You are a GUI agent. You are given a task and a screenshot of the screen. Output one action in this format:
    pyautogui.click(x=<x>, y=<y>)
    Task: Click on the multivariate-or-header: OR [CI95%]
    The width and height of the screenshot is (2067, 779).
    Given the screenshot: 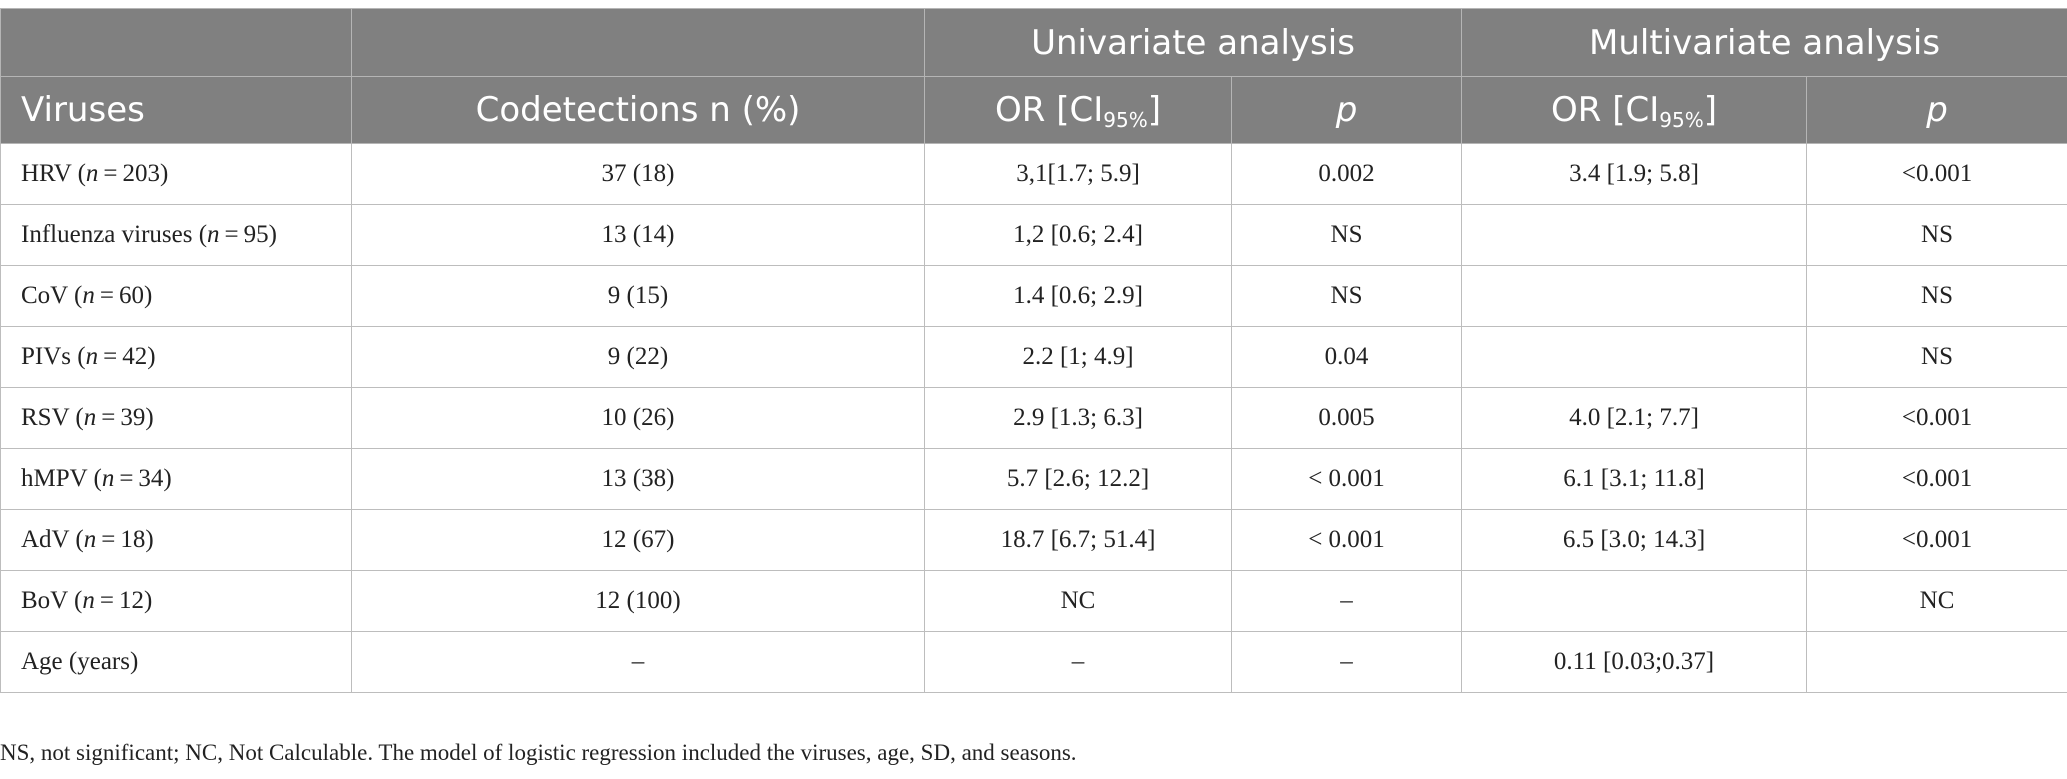 What is the action you would take?
    pyautogui.click(x=1634, y=110)
    